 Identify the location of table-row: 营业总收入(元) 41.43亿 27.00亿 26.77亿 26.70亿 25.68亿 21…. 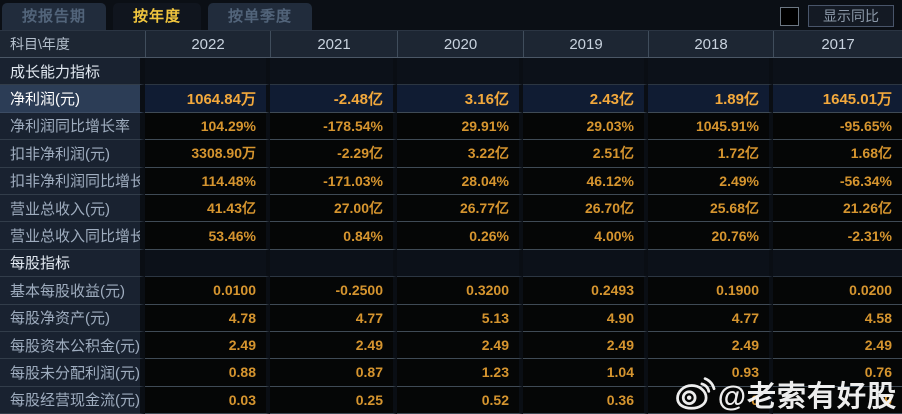
(451, 208).